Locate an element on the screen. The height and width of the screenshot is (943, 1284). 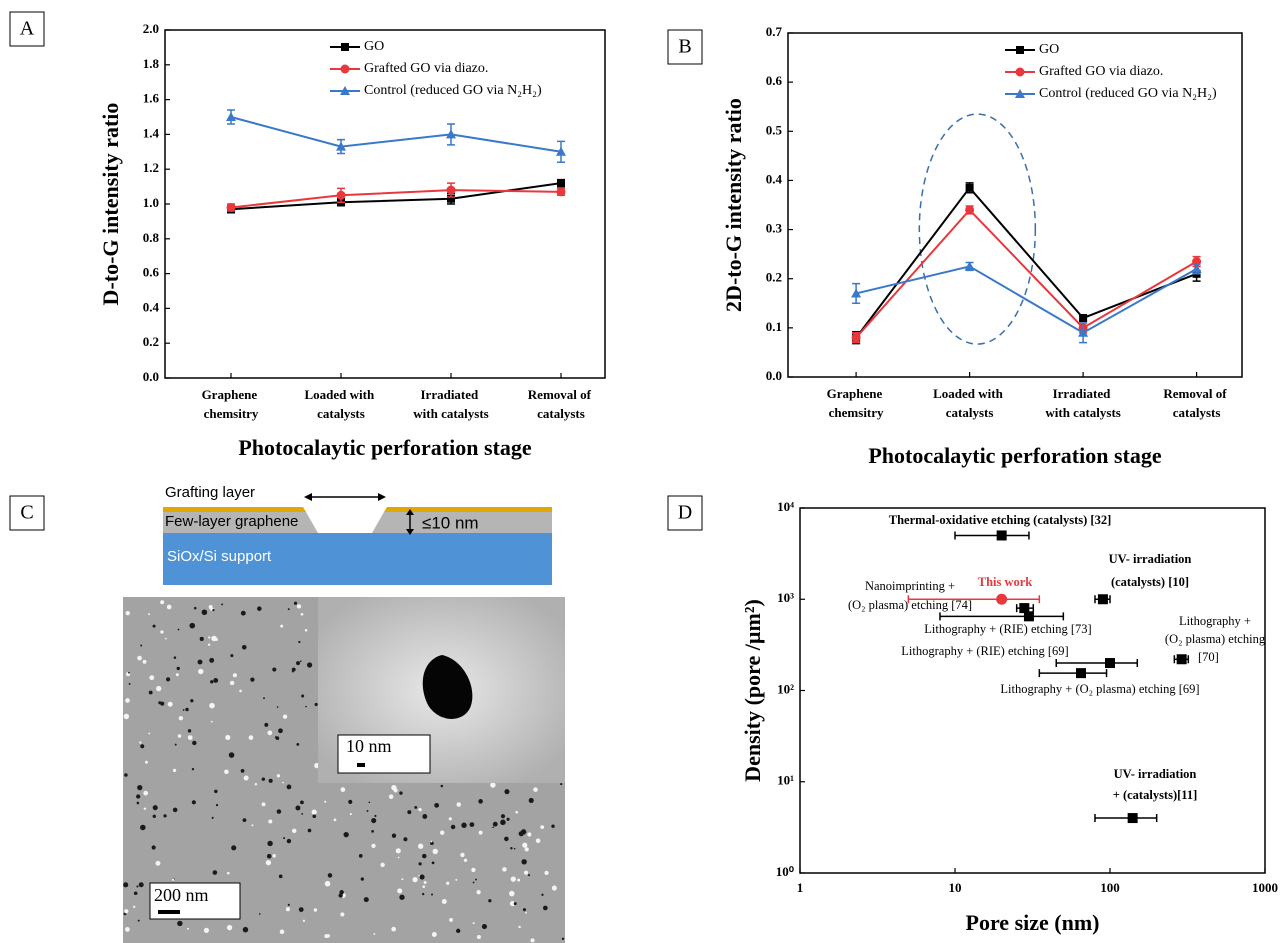
thickness-label: ≤10 nm is located at coordinates (450, 522).